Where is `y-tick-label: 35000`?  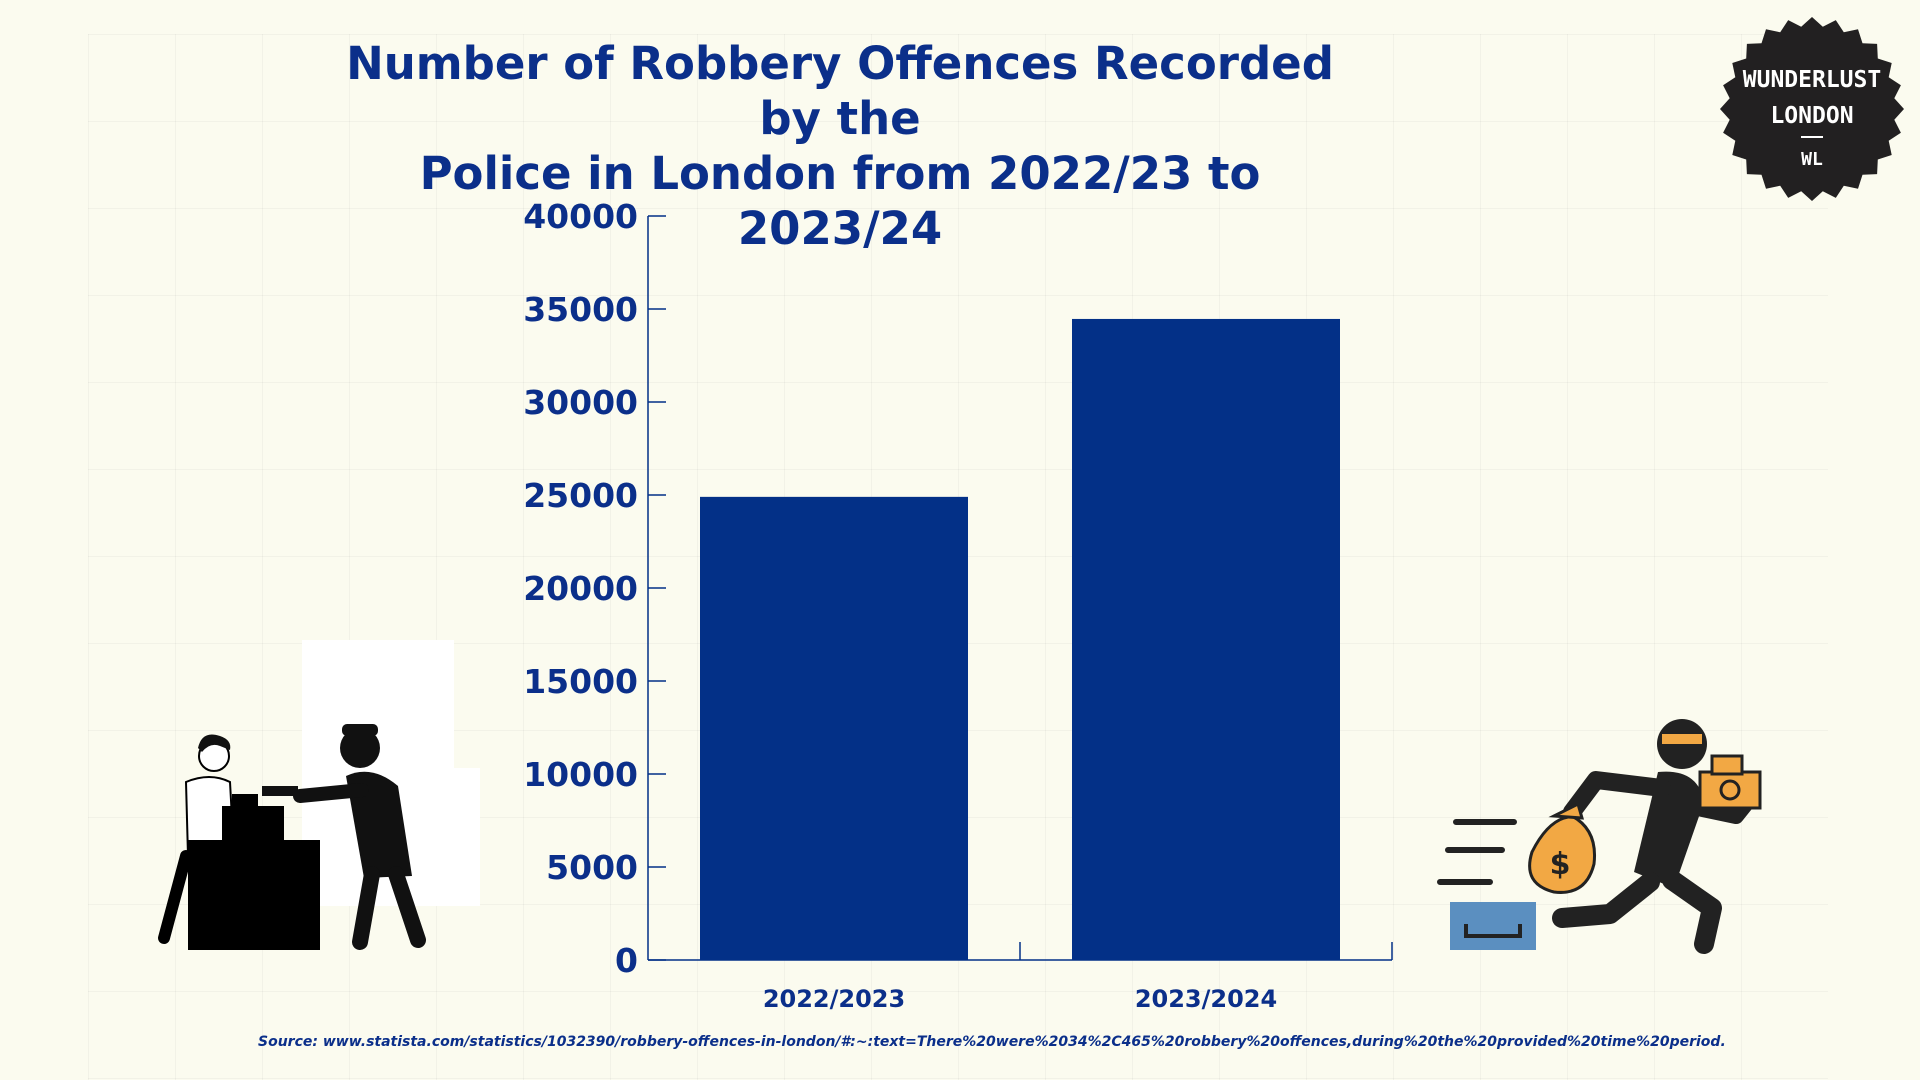 y-tick-label: 35000 is located at coordinates (580, 309).